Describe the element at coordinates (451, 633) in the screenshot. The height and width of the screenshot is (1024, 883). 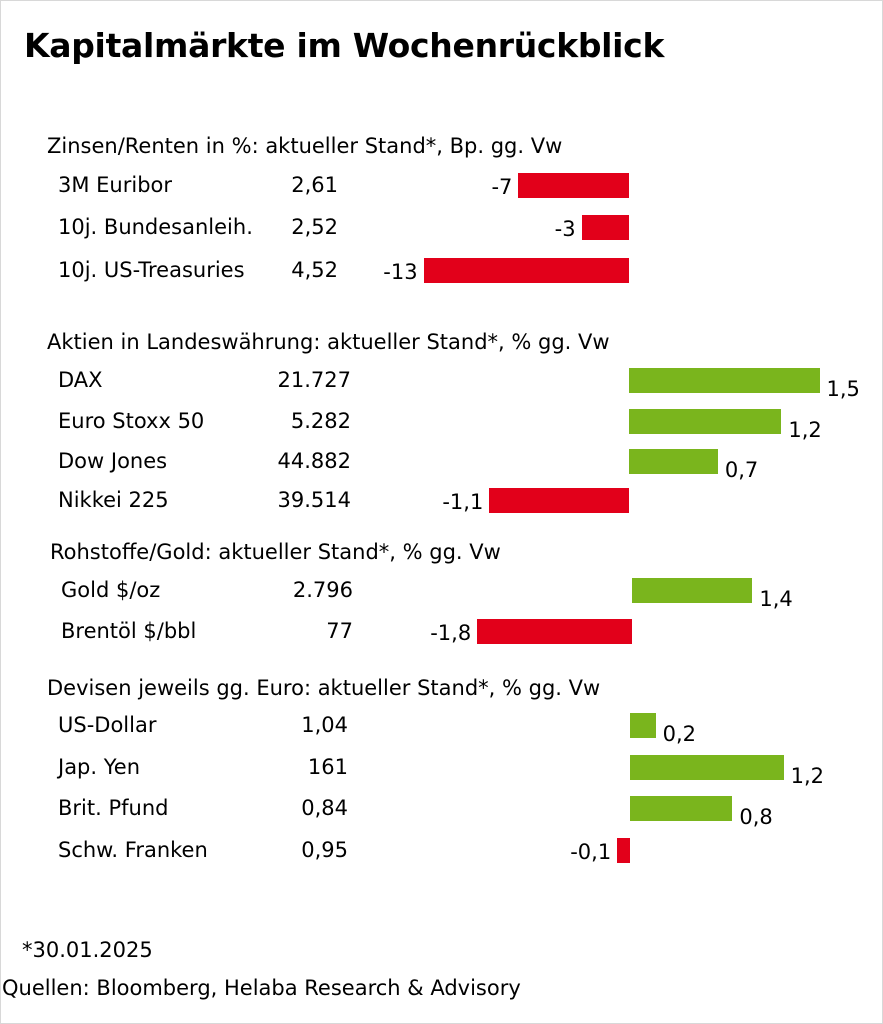
I see `bar-value-label: -1,8` at that location.